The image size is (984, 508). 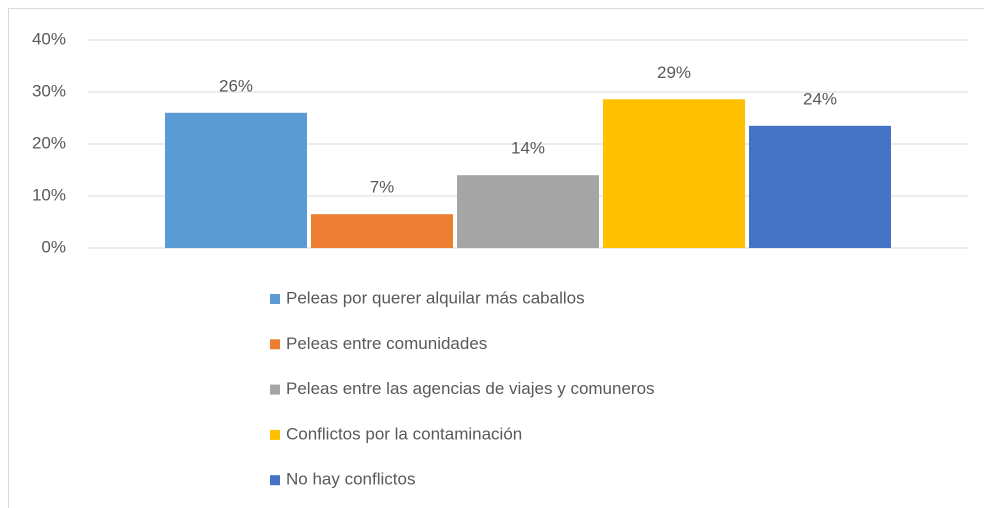 I want to click on y-tick-label: 0%, so click(x=53, y=246).